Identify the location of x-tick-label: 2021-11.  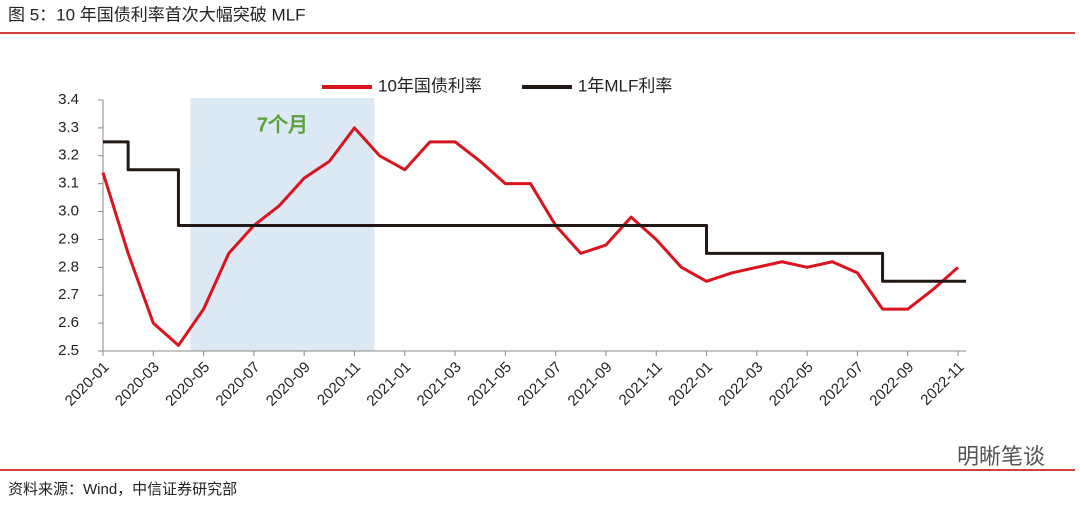
(641, 384).